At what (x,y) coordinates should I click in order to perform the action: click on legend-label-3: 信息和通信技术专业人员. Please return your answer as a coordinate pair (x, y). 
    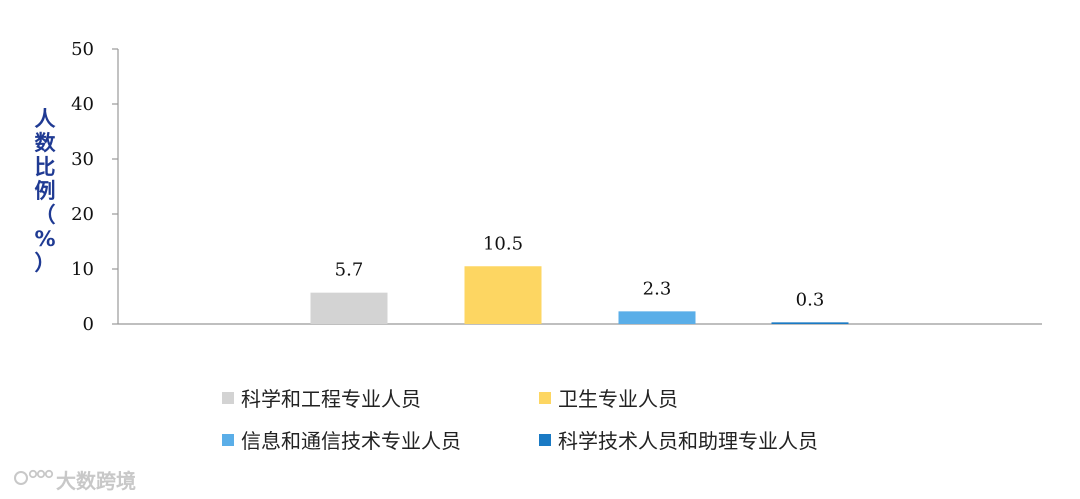
    Looking at the image, I should click on (351, 441).